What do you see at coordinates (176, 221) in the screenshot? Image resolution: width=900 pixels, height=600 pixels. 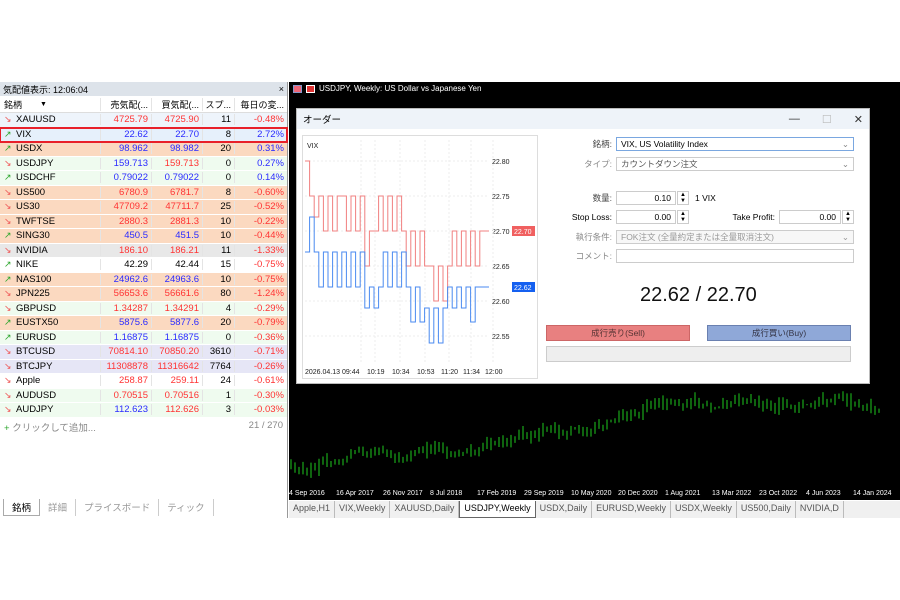 I see `ask-price: 2881.3` at bounding box center [176, 221].